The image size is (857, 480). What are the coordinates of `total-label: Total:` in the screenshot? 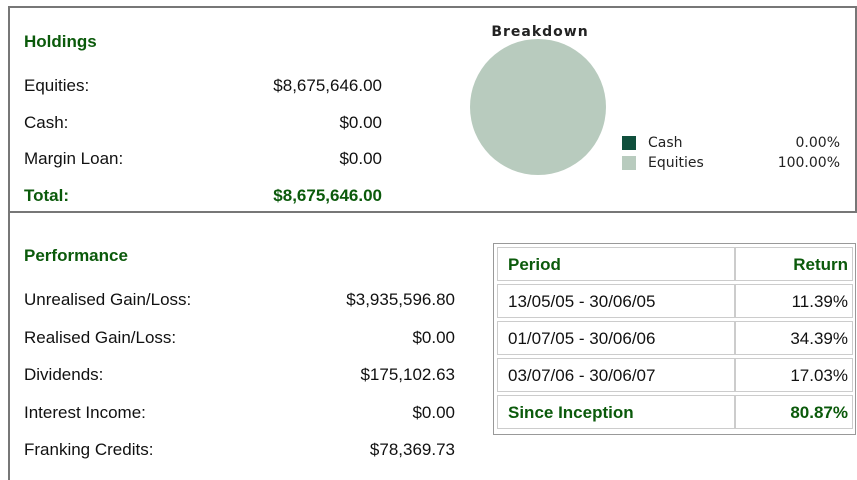 It's located at (47, 195).